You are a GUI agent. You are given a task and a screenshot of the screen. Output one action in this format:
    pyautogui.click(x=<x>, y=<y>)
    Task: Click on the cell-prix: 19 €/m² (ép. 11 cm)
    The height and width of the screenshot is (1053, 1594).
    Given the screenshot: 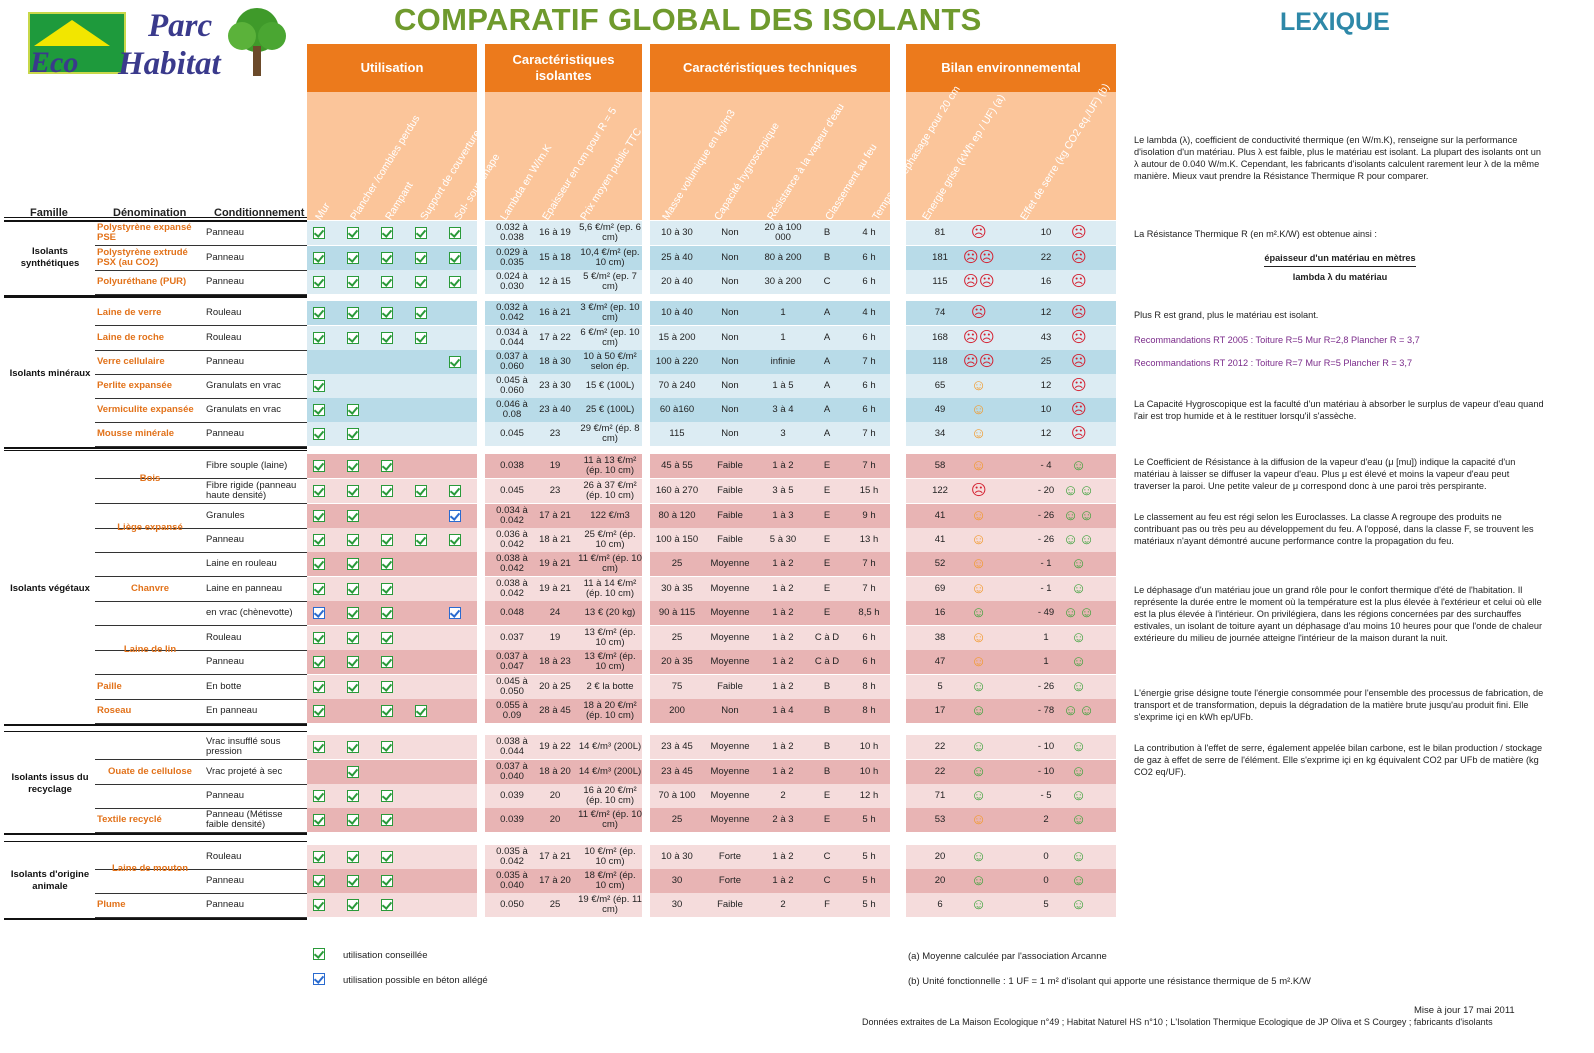 What is the action you would take?
    pyautogui.click(x=610, y=904)
    